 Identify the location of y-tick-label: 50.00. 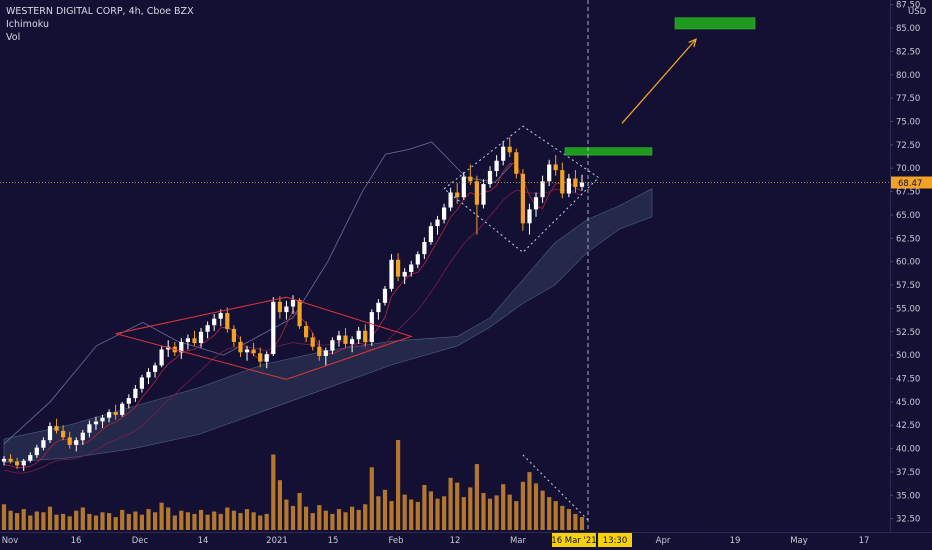
(908, 356).